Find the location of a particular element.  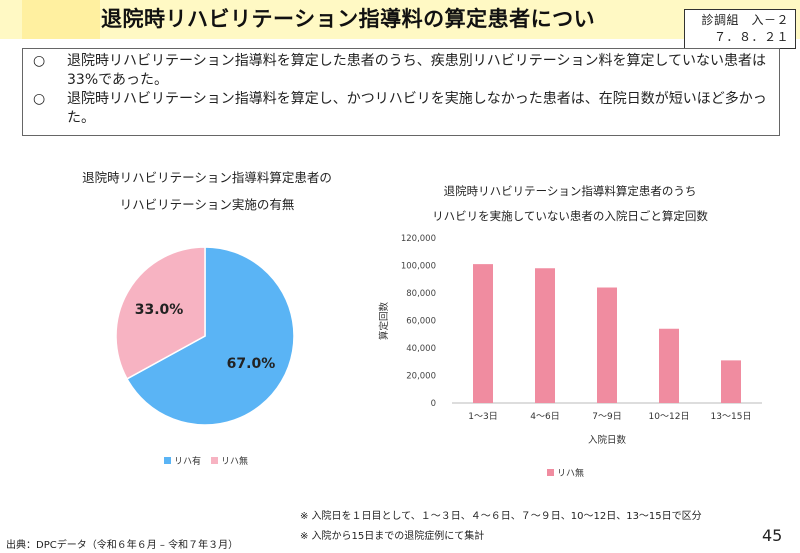

x-tick-label: 10～12日 is located at coordinates (669, 416).